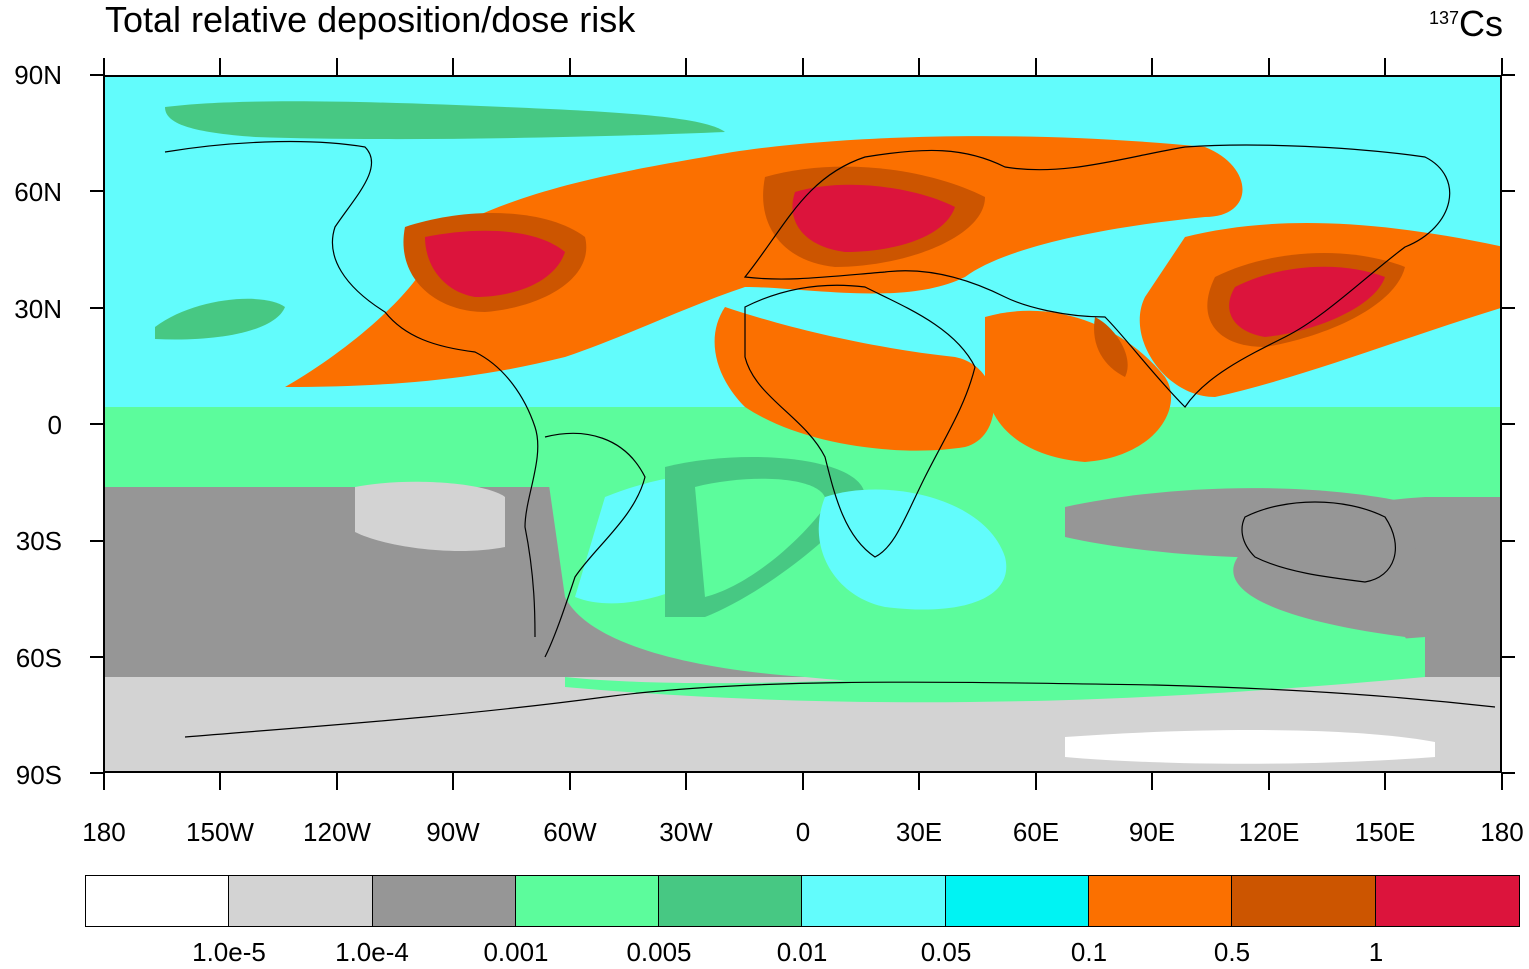 The image size is (1529, 969). What do you see at coordinates (1443, 18) in the screenshot?
I see `isotope-mass-number: 137` at bounding box center [1443, 18].